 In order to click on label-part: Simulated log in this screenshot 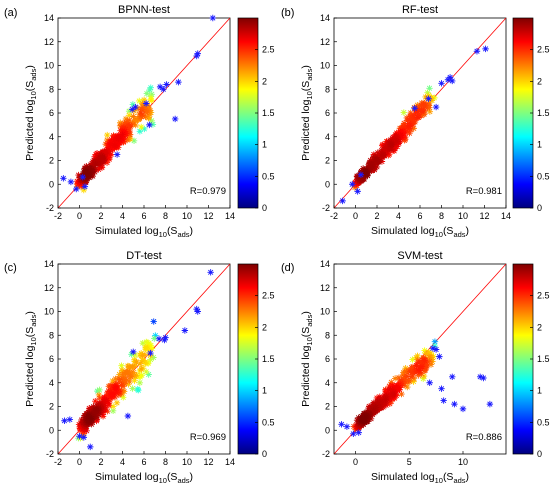, I will do `click(127, 477)`.